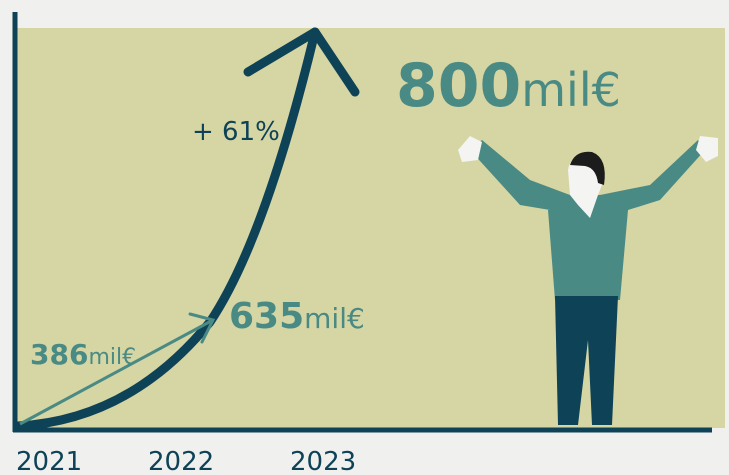 The height and width of the screenshot is (475, 729). What do you see at coordinates (458, 86) in the screenshot?
I see `amount: 800` at bounding box center [458, 86].